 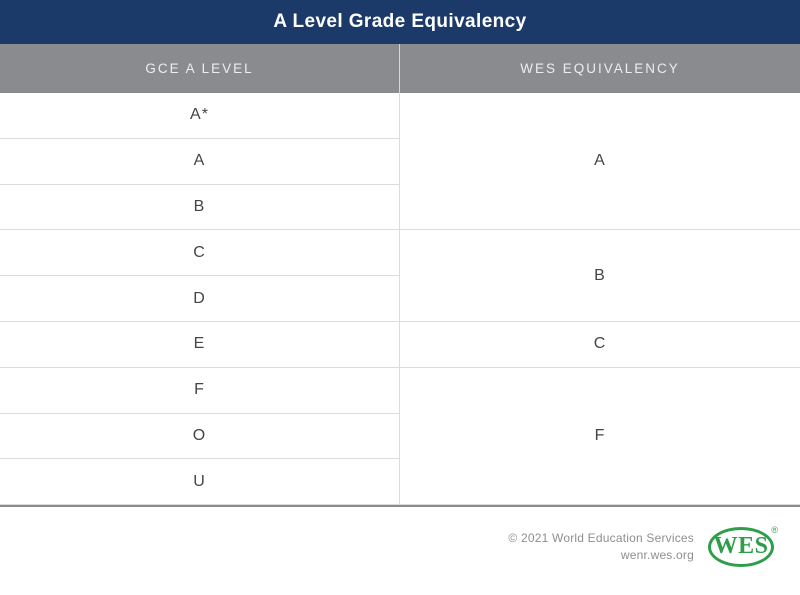 What do you see at coordinates (200, 390) in the screenshot?
I see `gce-grade-cell: F` at bounding box center [200, 390].